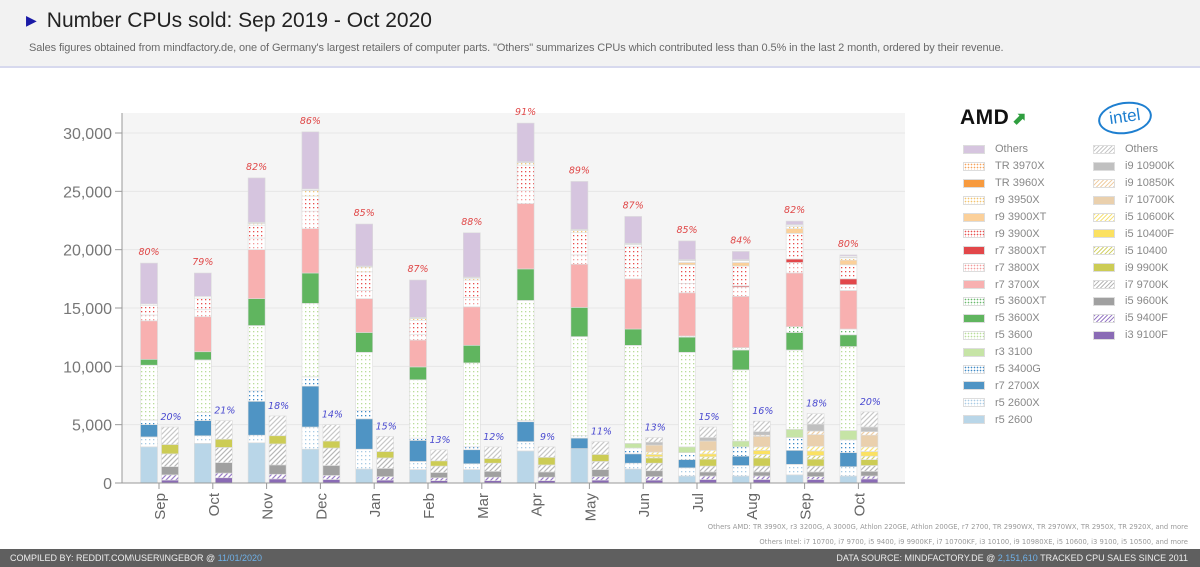 The width and height of the screenshot is (1200, 567). What do you see at coordinates (740, 264) in the screenshot?
I see `amd-segment-r9-3900xt` at bounding box center [740, 264].